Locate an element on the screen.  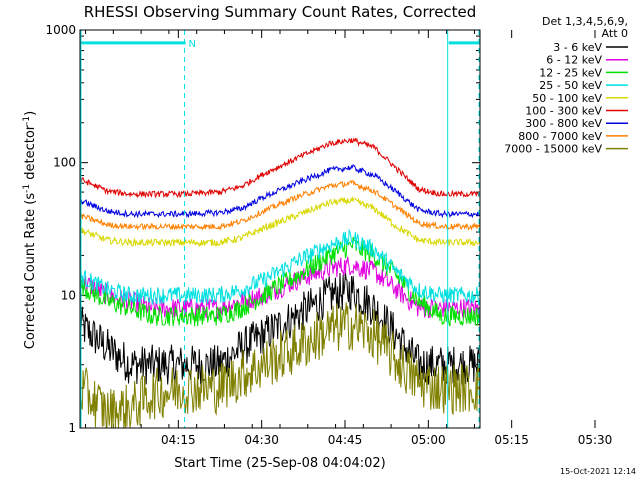
x-tick-label: 04:15 is located at coordinates (178, 440).